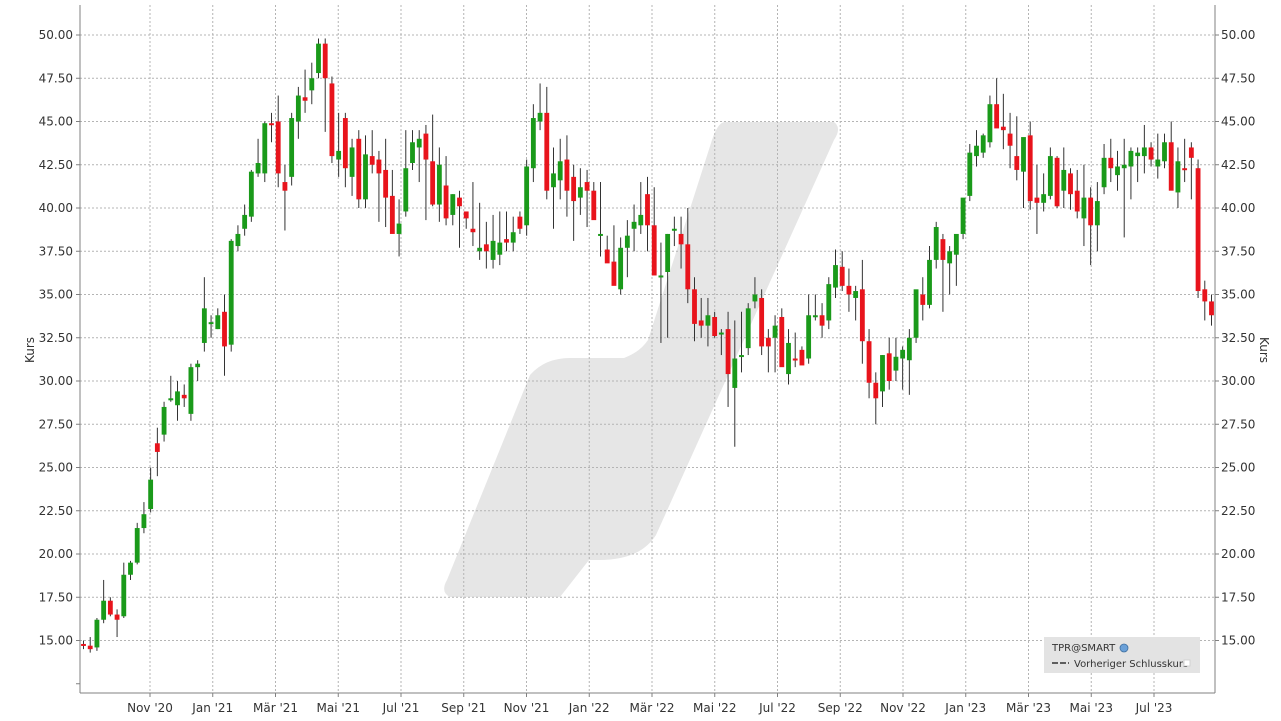 Image resolution: width=1281 pixels, height=721 pixels. Describe the element at coordinates (1238, 78) in the screenshot. I see `y-tick-label-right: 47.50` at that location.